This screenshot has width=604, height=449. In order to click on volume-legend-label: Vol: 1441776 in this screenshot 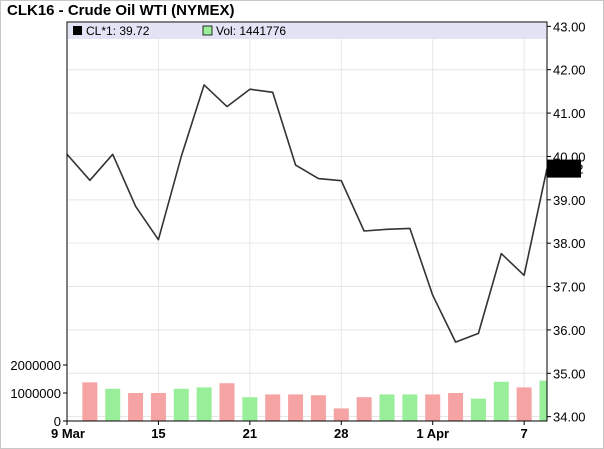, I will do `click(251, 31)`.